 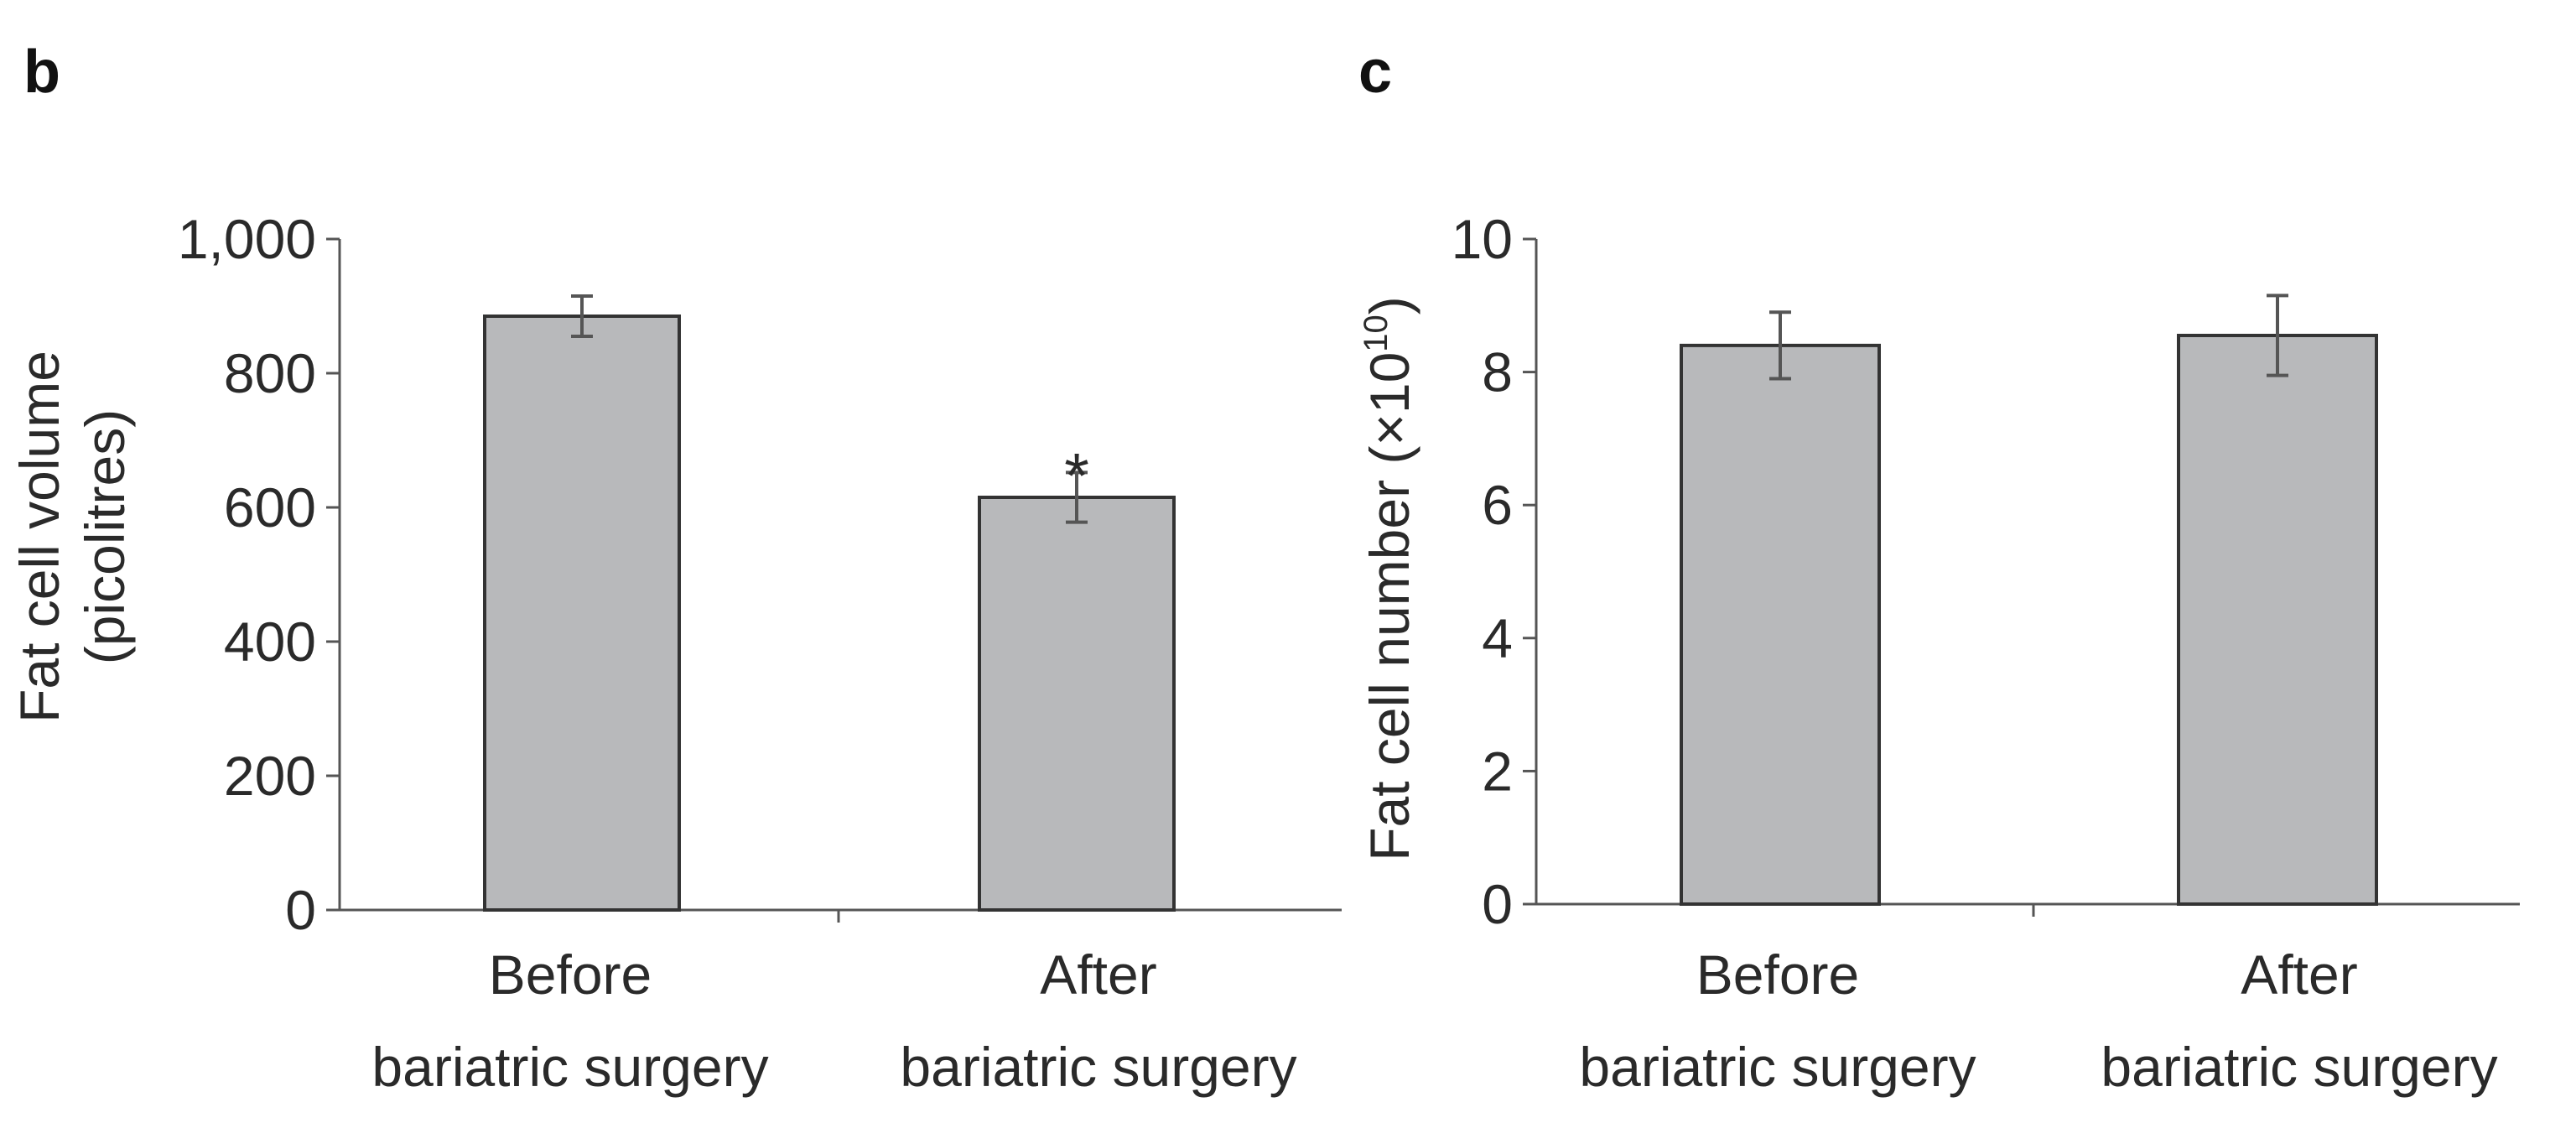 What do you see at coordinates (270, 642) in the screenshot?
I see `panel-b-y-tick-label: 400` at bounding box center [270, 642].